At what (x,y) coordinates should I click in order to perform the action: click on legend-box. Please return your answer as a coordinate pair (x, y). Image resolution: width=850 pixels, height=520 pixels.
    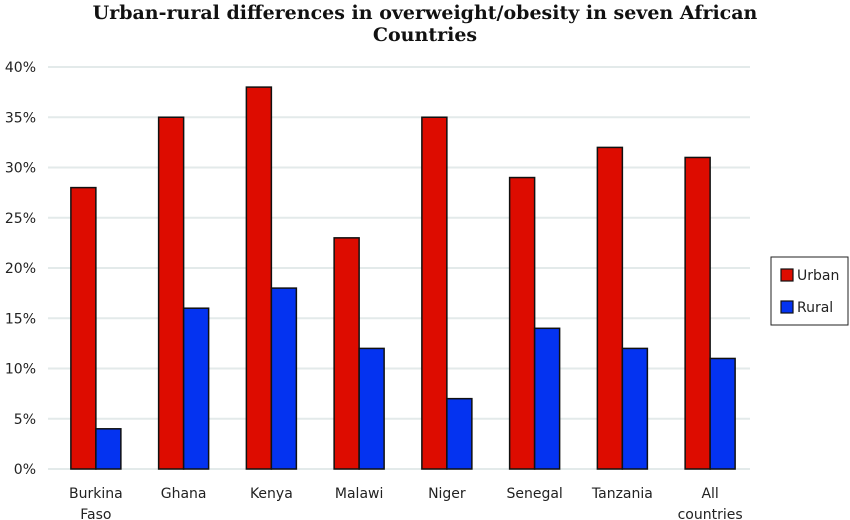
    Looking at the image, I should click on (809, 291).